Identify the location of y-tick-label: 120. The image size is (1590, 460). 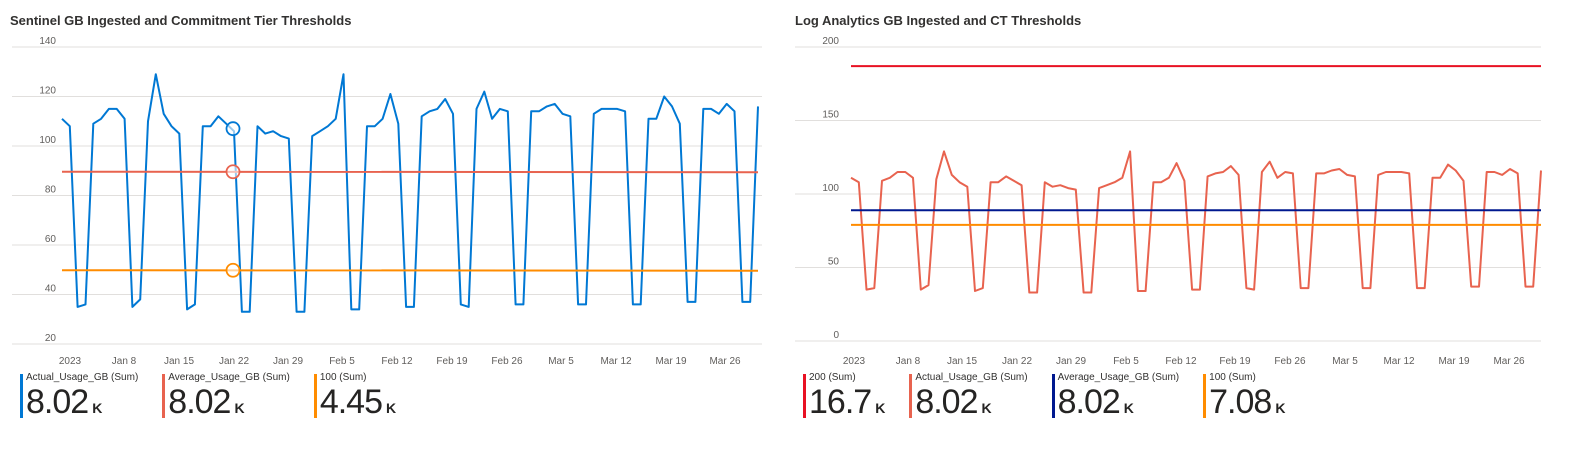
(47, 91).